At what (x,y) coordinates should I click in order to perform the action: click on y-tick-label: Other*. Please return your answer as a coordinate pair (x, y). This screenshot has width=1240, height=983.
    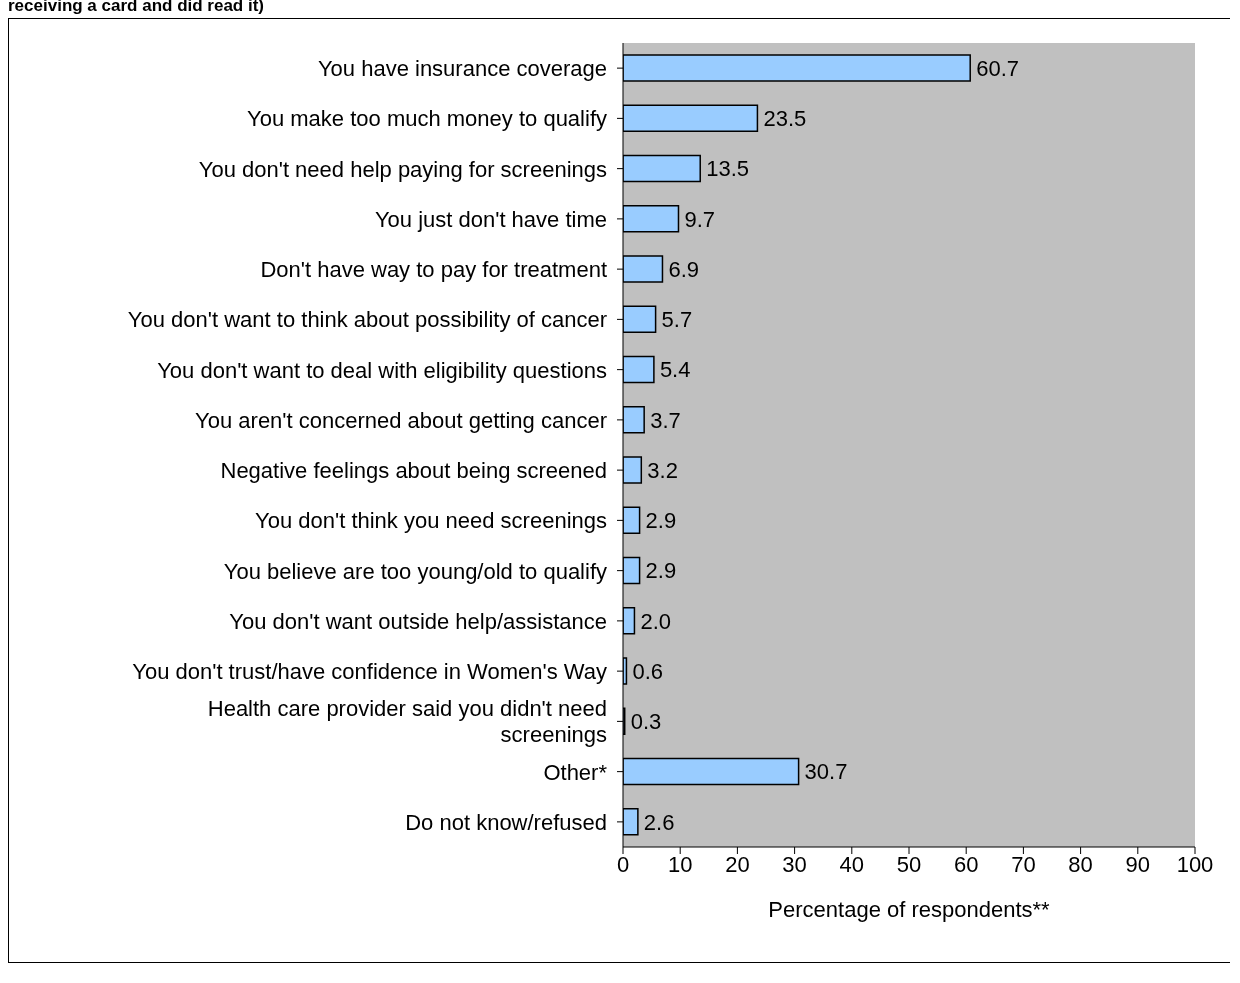
    Looking at the image, I should click on (575, 772).